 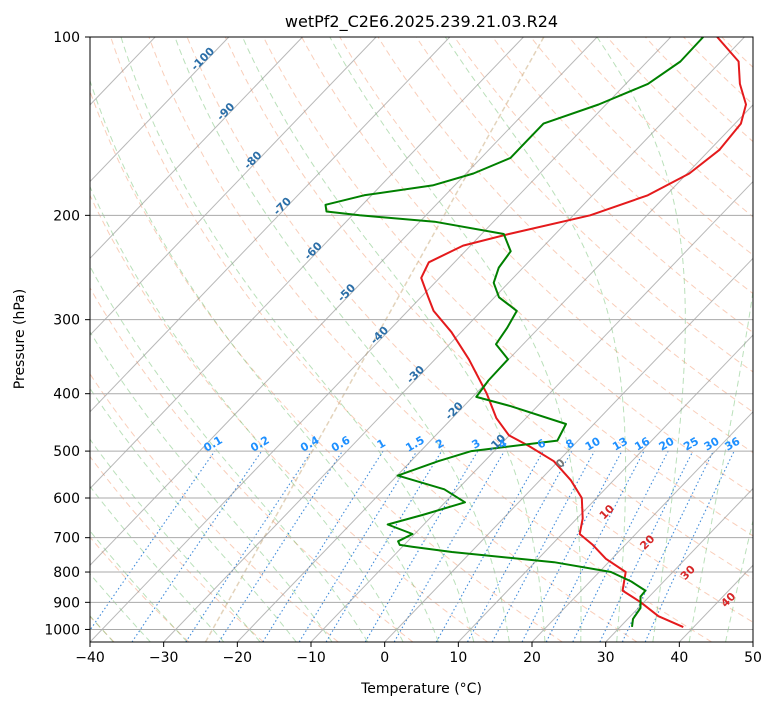 What do you see at coordinates (421, 689) in the screenshot?
I see `x-axis-label: Temperature (°C)` at bounding box center [421, 689].